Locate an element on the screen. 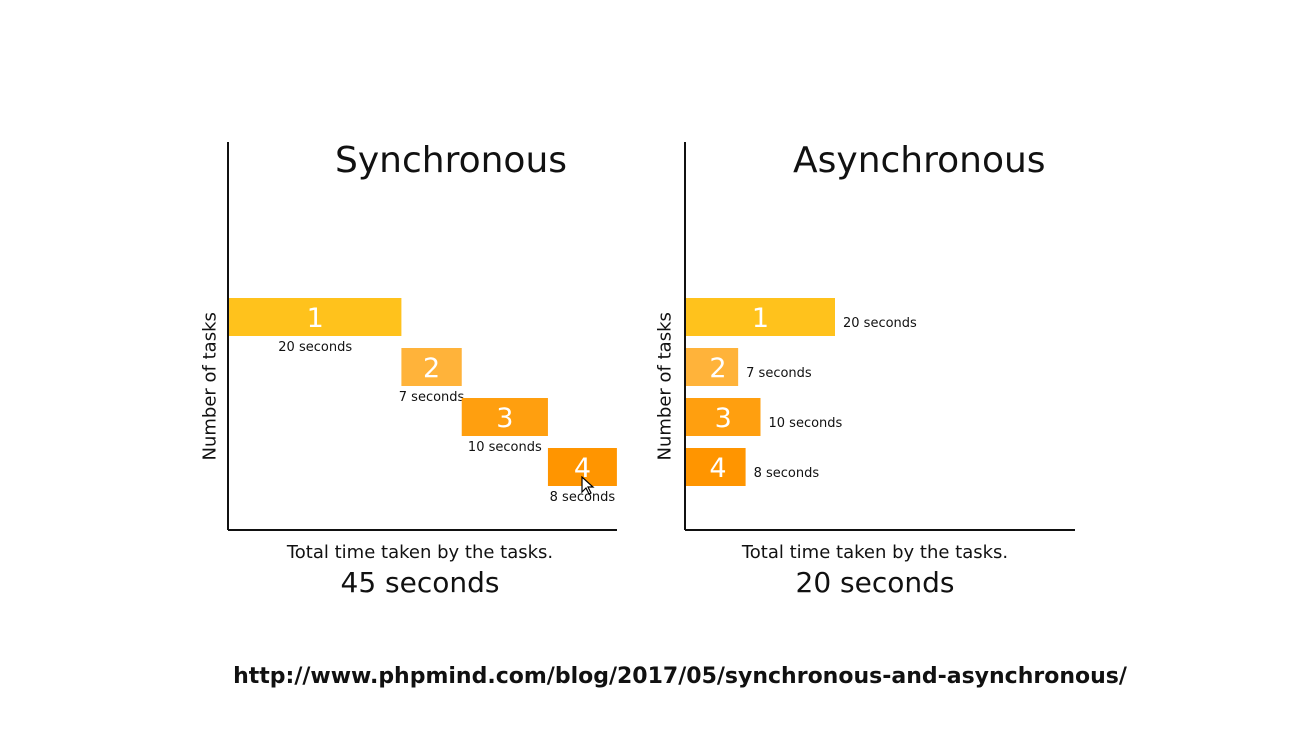 The width and height of the screenshot is (1315, 733). mouse-pointer-icon is located at coordinates (588, 485).